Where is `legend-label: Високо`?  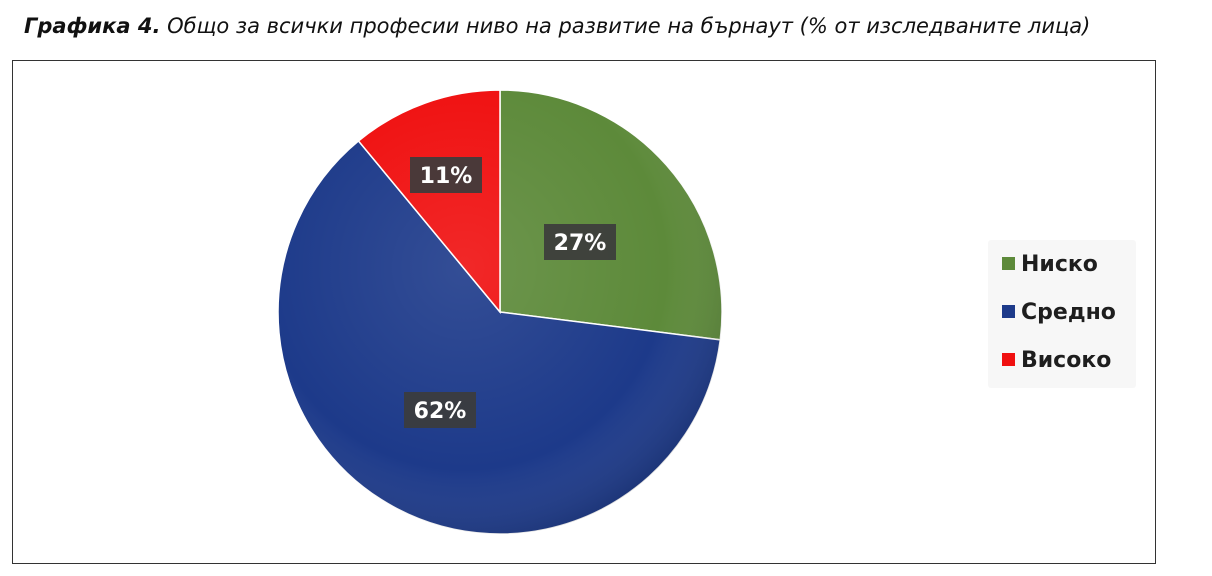 legend-label: Високо is located at coordinates (1066, 360).